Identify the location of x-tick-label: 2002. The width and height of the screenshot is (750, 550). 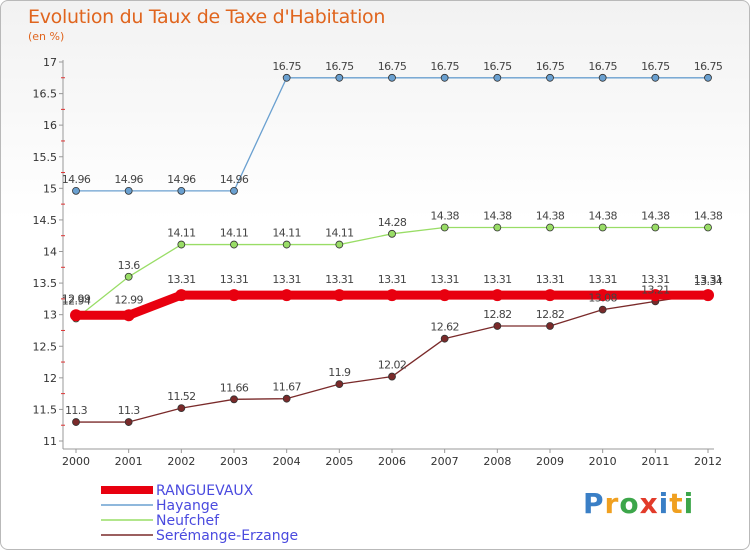
(181, 461).